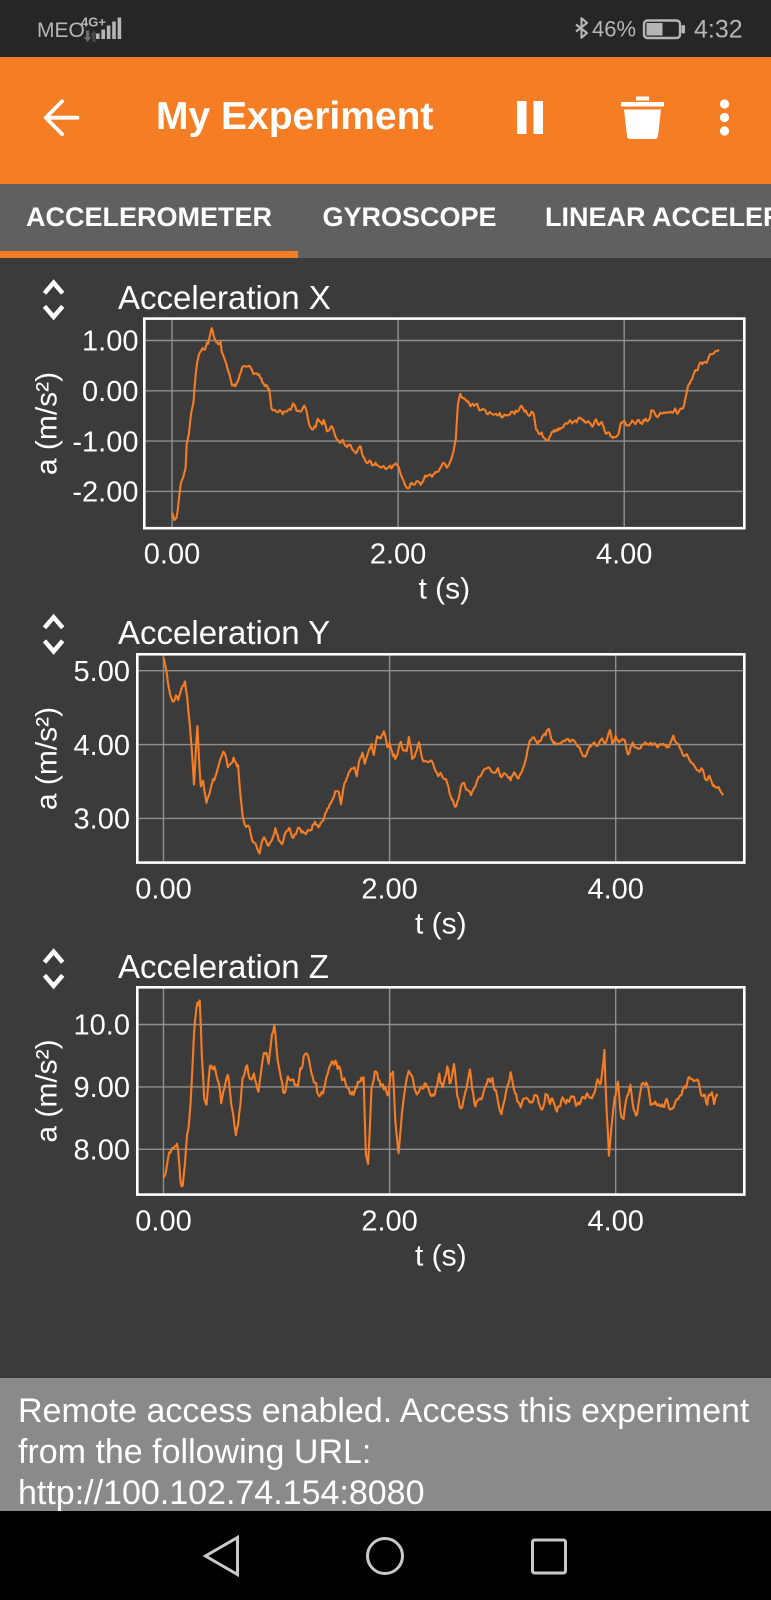 The height and width of the screenshot is (1600, 771). Describe the element at coordinates (223, 966) in the screenshot. I see `svg-text: Acceleration Z` at that location.